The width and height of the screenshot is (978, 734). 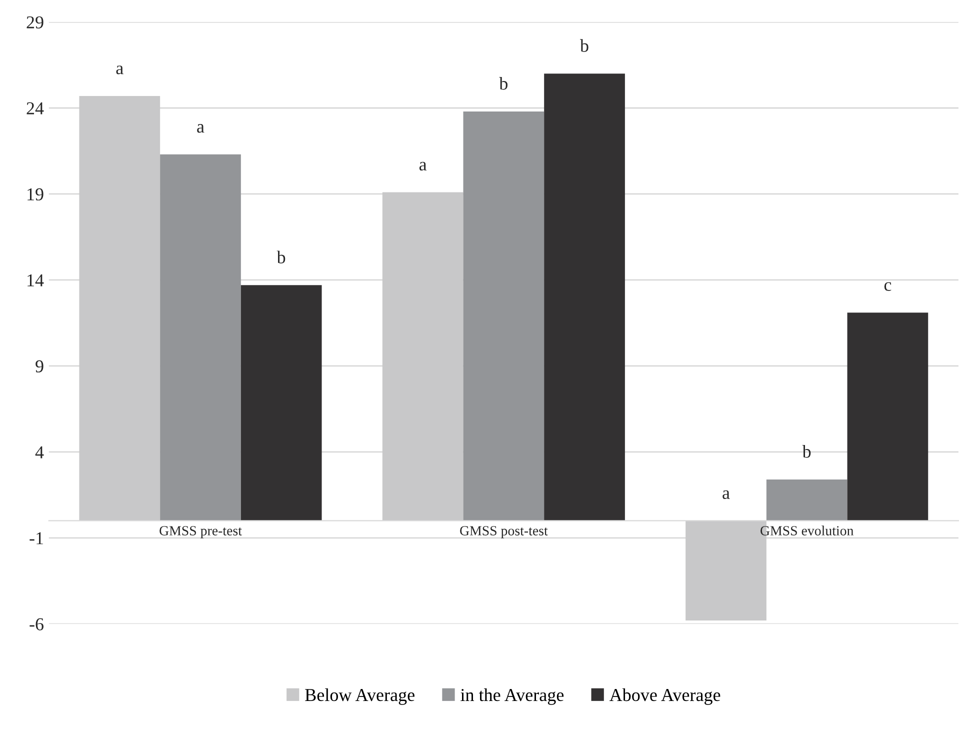 What do you see at coordinates (888, 286) in the screenshot?
I see `annotation: c` at bounding box center [888, 286].